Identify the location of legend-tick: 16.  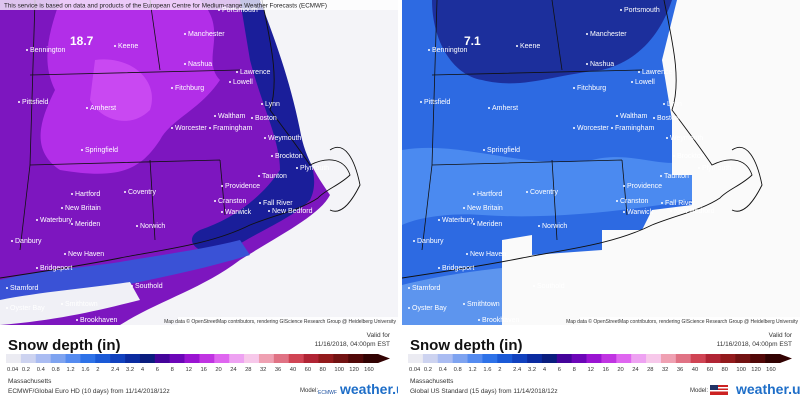
(203, 370).